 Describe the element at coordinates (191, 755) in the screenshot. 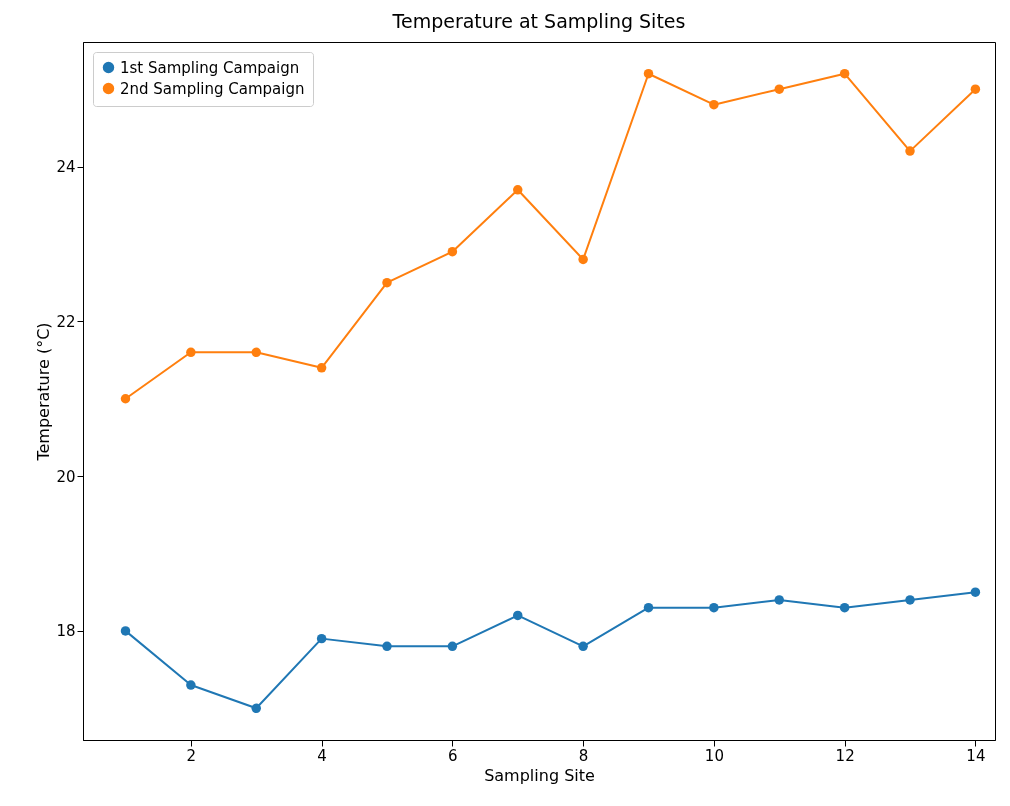

I see `x-tick-label: 2` at that location.